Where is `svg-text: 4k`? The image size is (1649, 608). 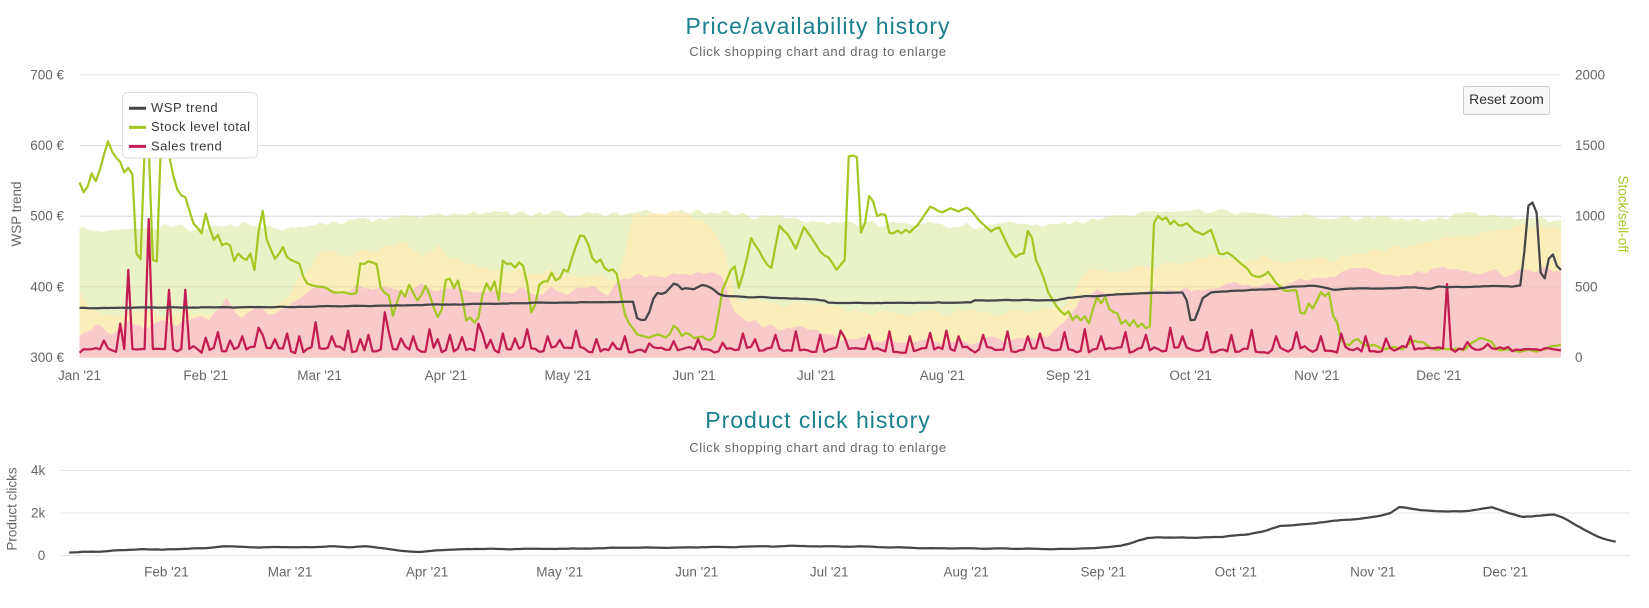
svg-text: 4k is located at coordinates (38, 470).